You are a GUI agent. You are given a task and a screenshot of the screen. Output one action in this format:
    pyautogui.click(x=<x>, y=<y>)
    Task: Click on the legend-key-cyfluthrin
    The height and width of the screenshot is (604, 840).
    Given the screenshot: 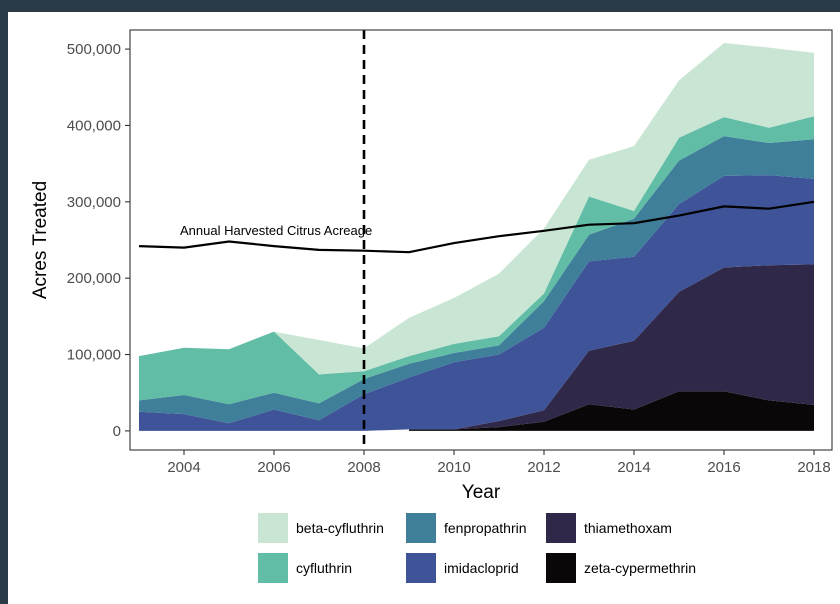 What is the action you would take?
    pyautogui.click(x=273, y=568)
    